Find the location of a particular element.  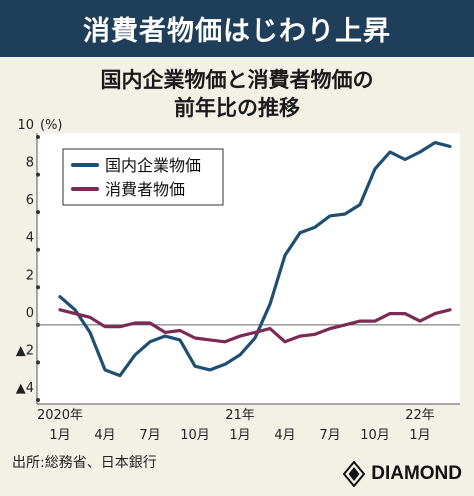

x-tick-label-0: 1月 is located at coordinates (59, 435).